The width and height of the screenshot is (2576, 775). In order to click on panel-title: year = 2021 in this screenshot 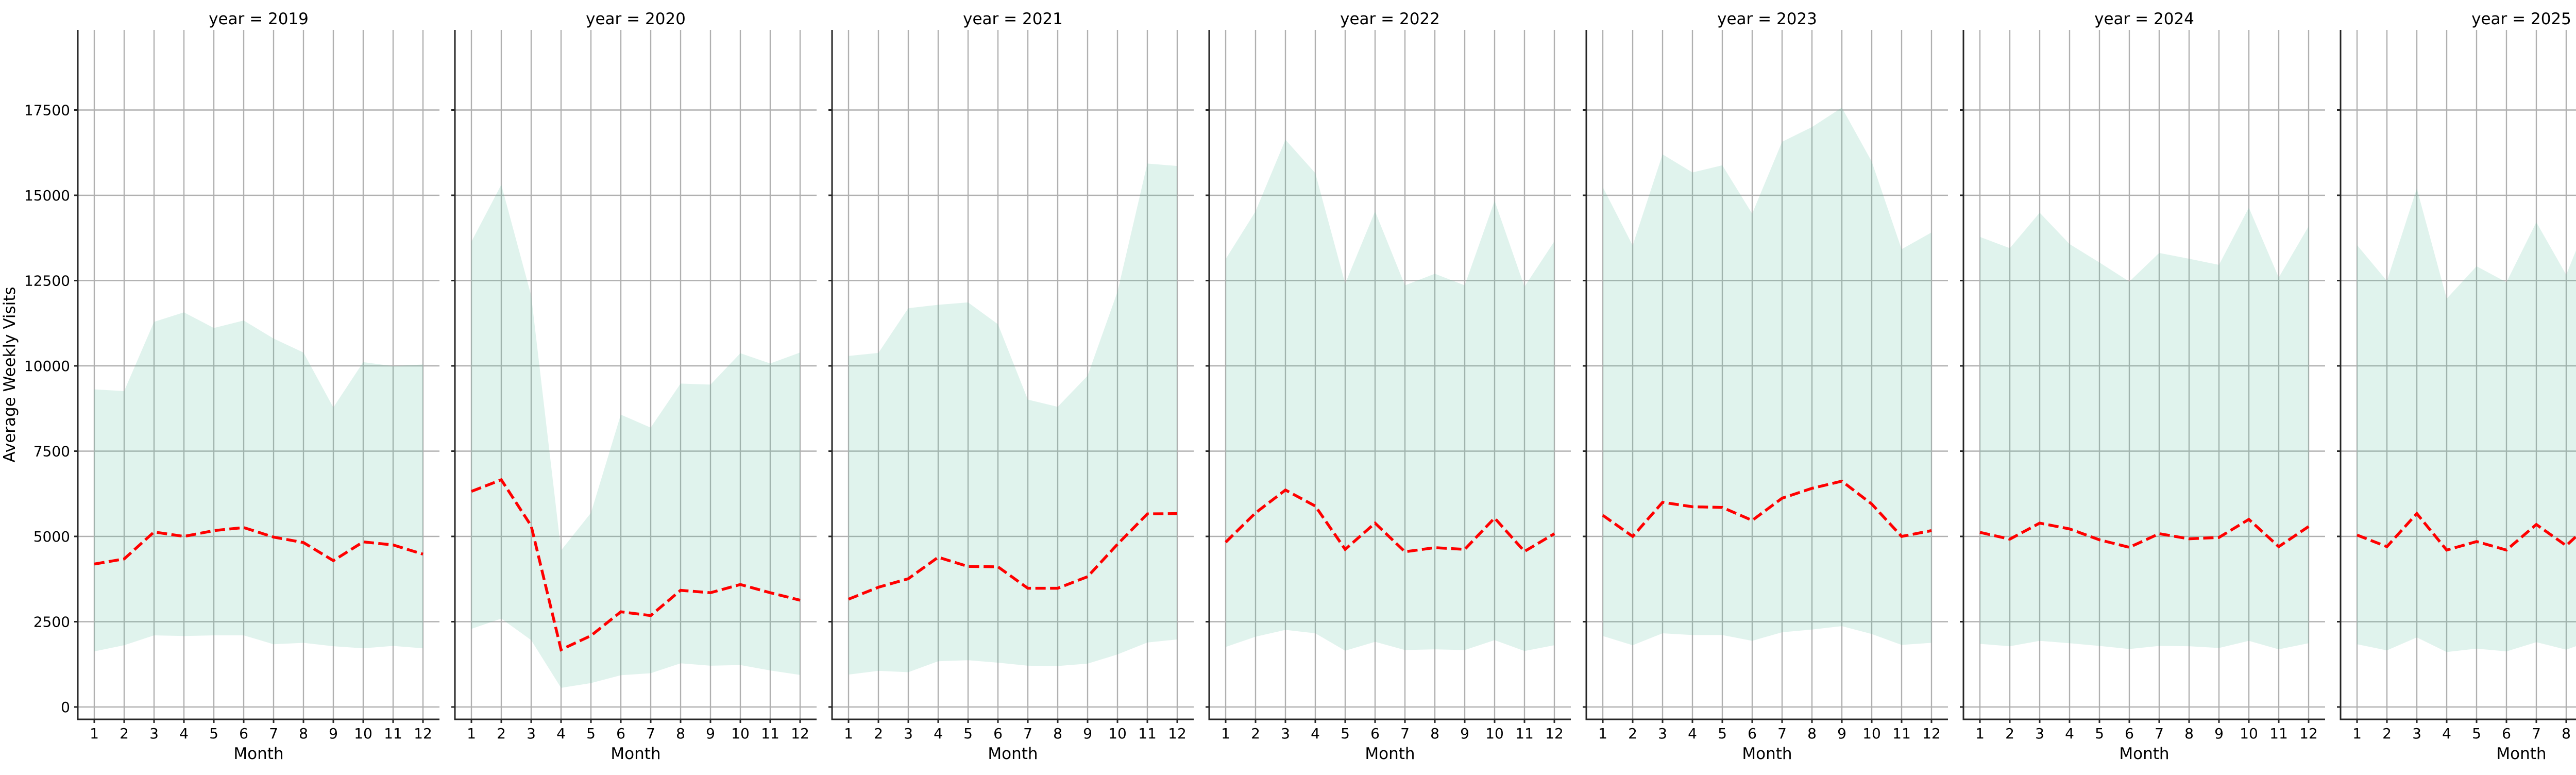, I will do `click(1013, 19)`.